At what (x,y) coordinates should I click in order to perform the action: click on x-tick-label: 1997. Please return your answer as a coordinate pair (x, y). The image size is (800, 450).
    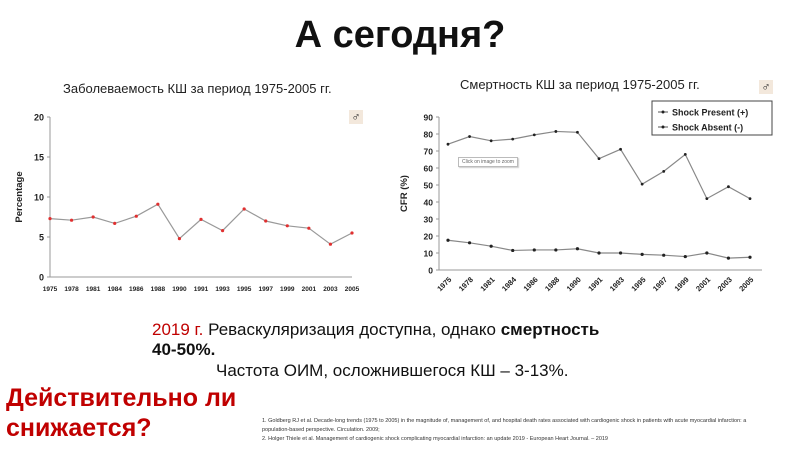
    Looking at the image, I should click on (265, 289).